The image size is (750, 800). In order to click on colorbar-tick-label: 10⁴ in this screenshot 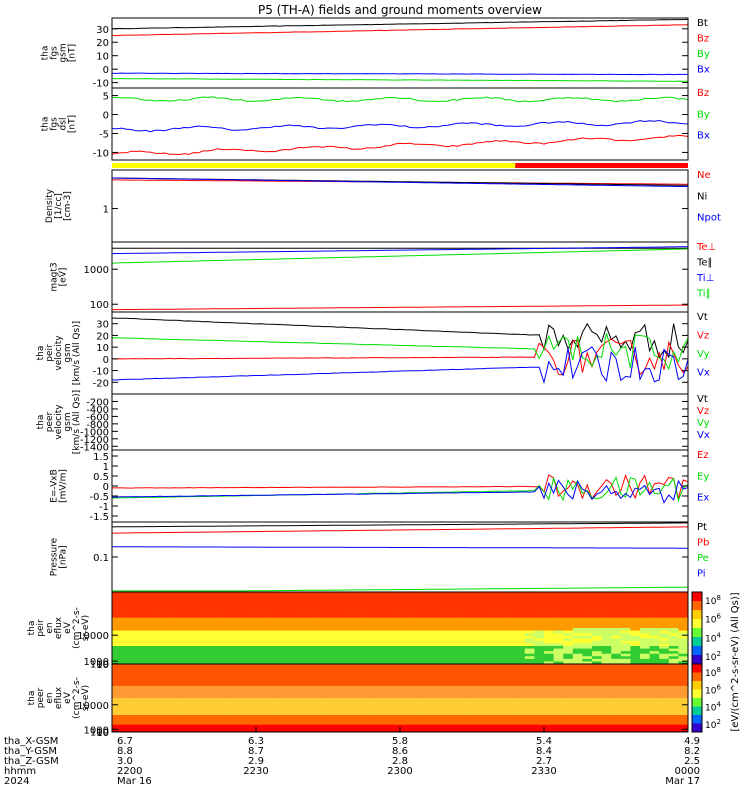, I will do `click(713, 707)`.